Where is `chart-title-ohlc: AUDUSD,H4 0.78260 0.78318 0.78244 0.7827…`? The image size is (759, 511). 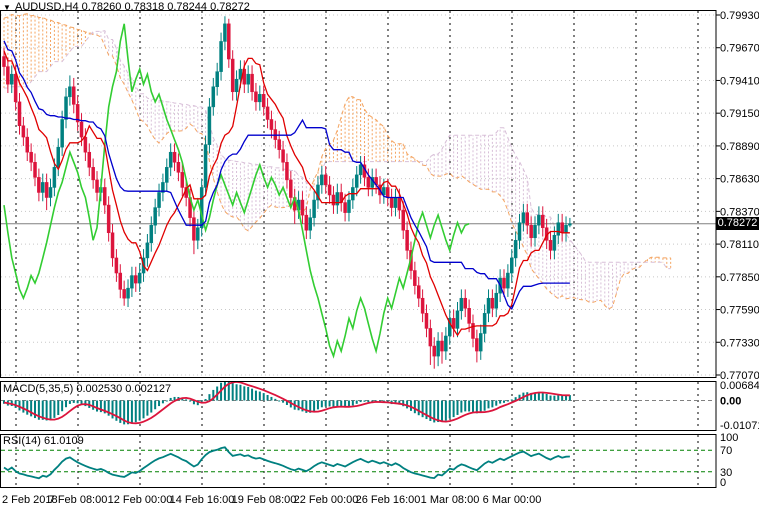
chart-title-ohlc: AUDUSD,H4 0.78260 0.78318 0.78244 0.7827… is located at coordinates (132, 7).